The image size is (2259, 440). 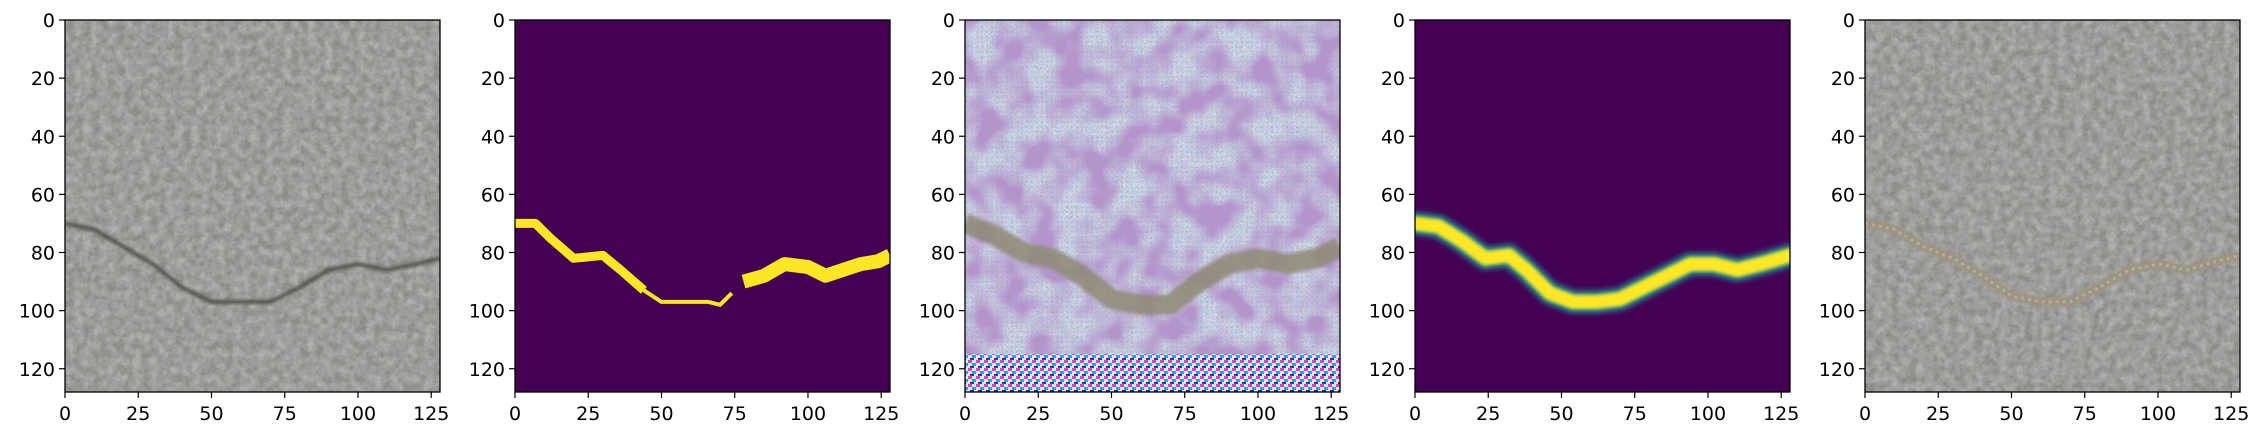 What do you see at coordinates (1152, 373) in the screenshot?
I see `artifact-band` at bounding box center [1152, 373].